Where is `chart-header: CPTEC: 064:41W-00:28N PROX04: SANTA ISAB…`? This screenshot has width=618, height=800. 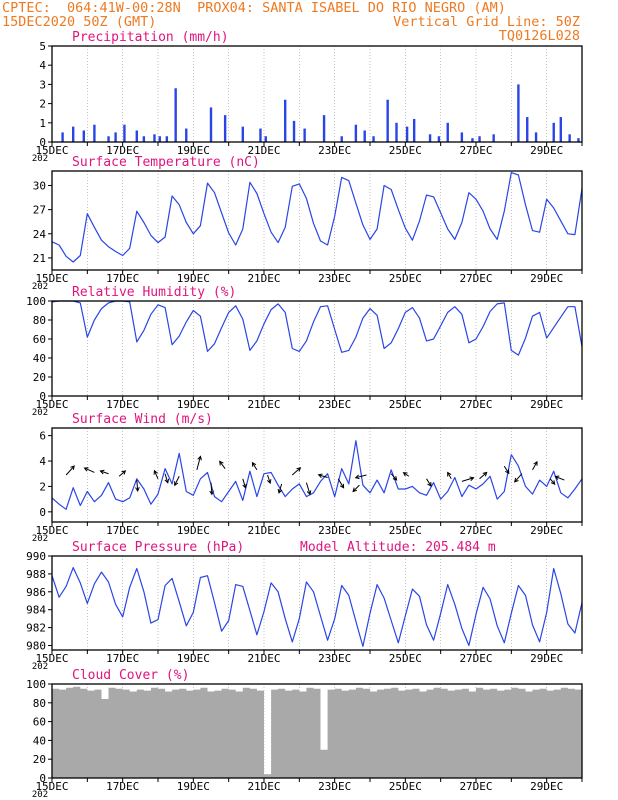
chart-header: CPTEC: 064:41W-00:28N PROX04: SANTA ISAB… is located at coordinates (309, 22).